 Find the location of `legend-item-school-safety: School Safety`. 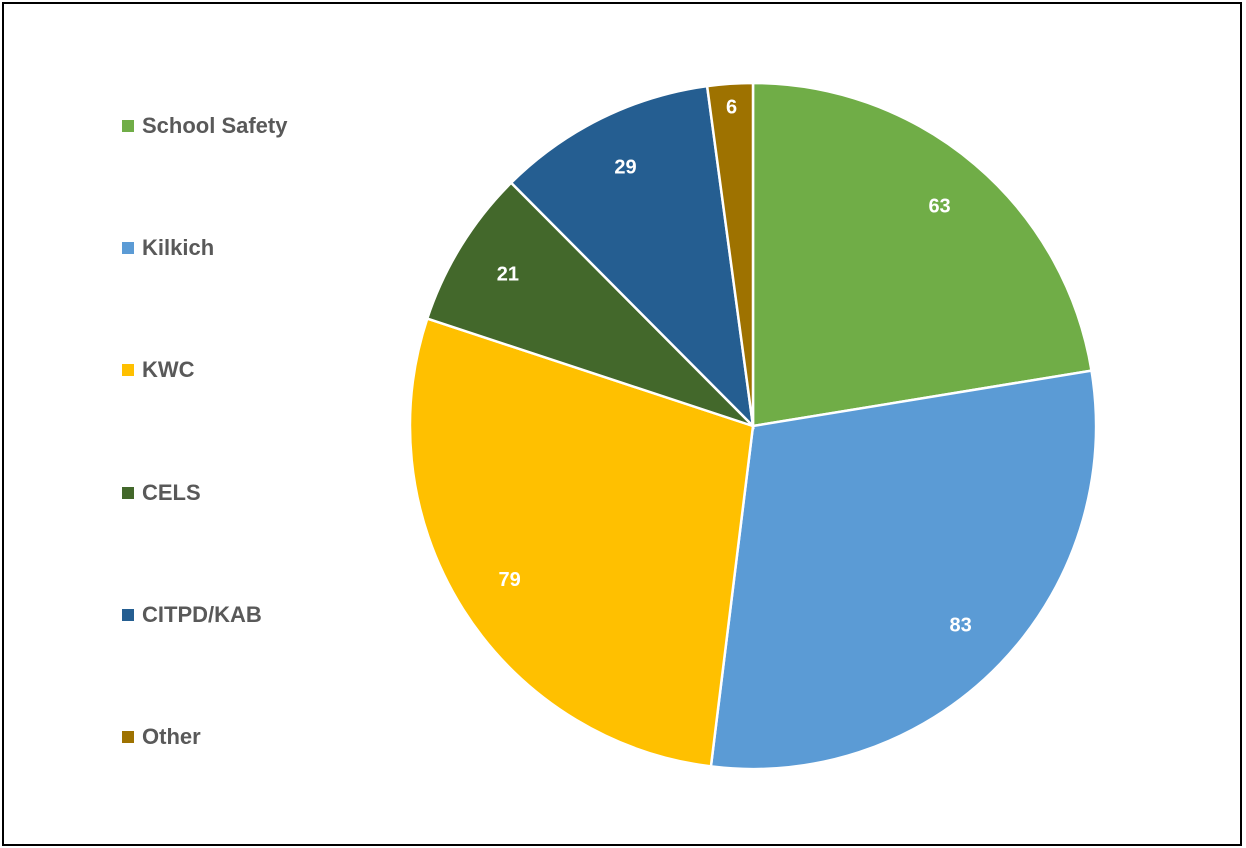

legend-item-school-safety: School Safety is located at coordinates (204, 126).